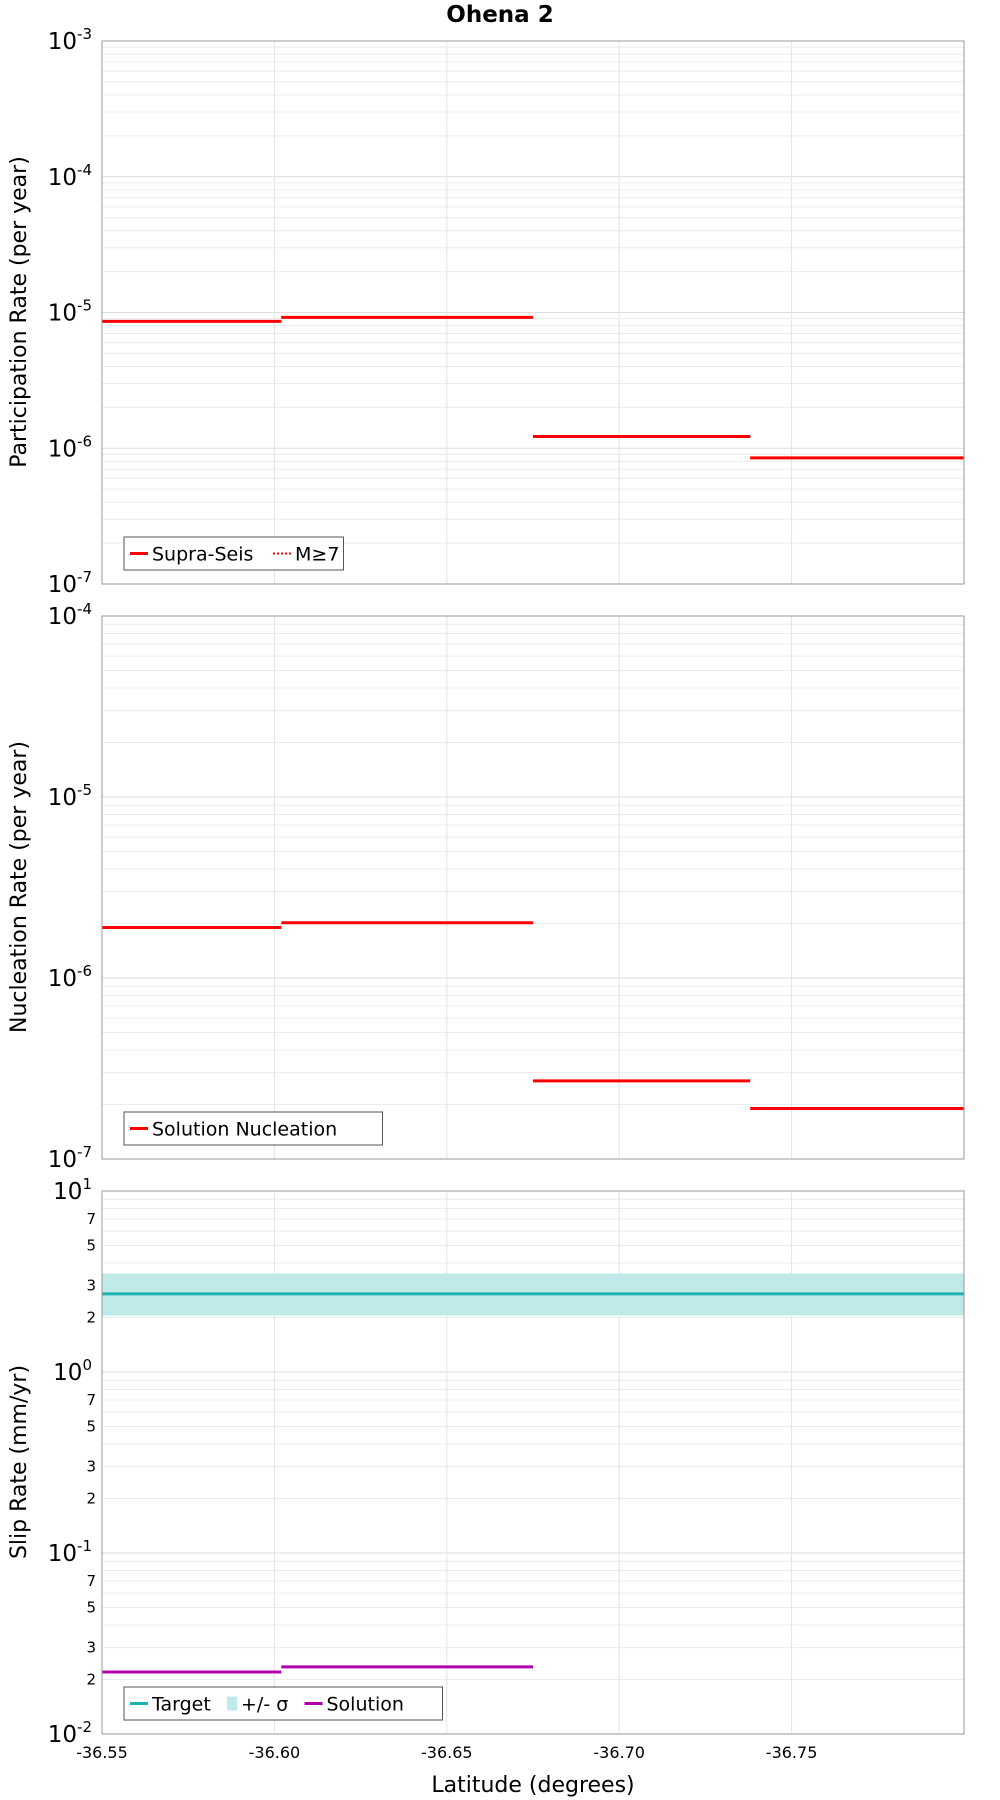 Image resolution: width=1000 pixels, height=1800 pixels. Describe the element at coordinates (202, 555) in the screenshot. I see `legend-label: Supra-Seis` at that location.